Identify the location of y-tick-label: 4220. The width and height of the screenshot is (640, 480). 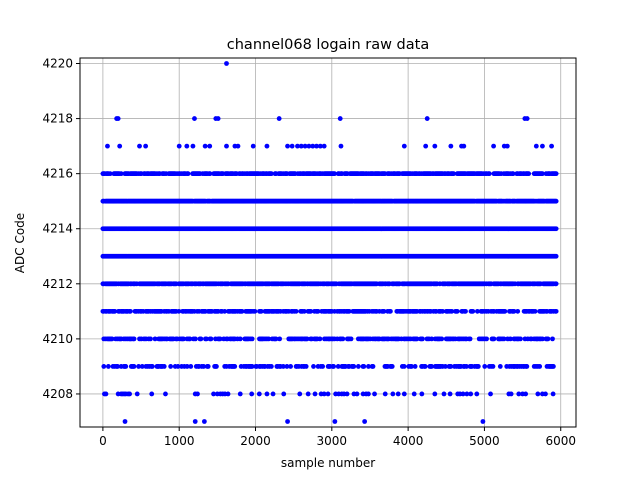
(57, 64).